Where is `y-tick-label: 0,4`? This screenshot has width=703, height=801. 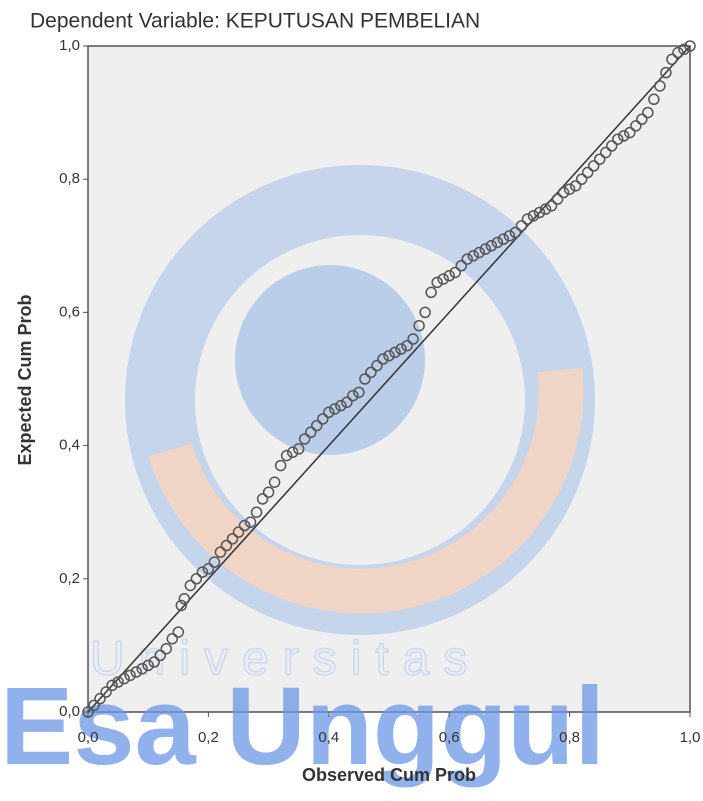
y-tick-label: 0,4 is located at coordinates (69, 445).